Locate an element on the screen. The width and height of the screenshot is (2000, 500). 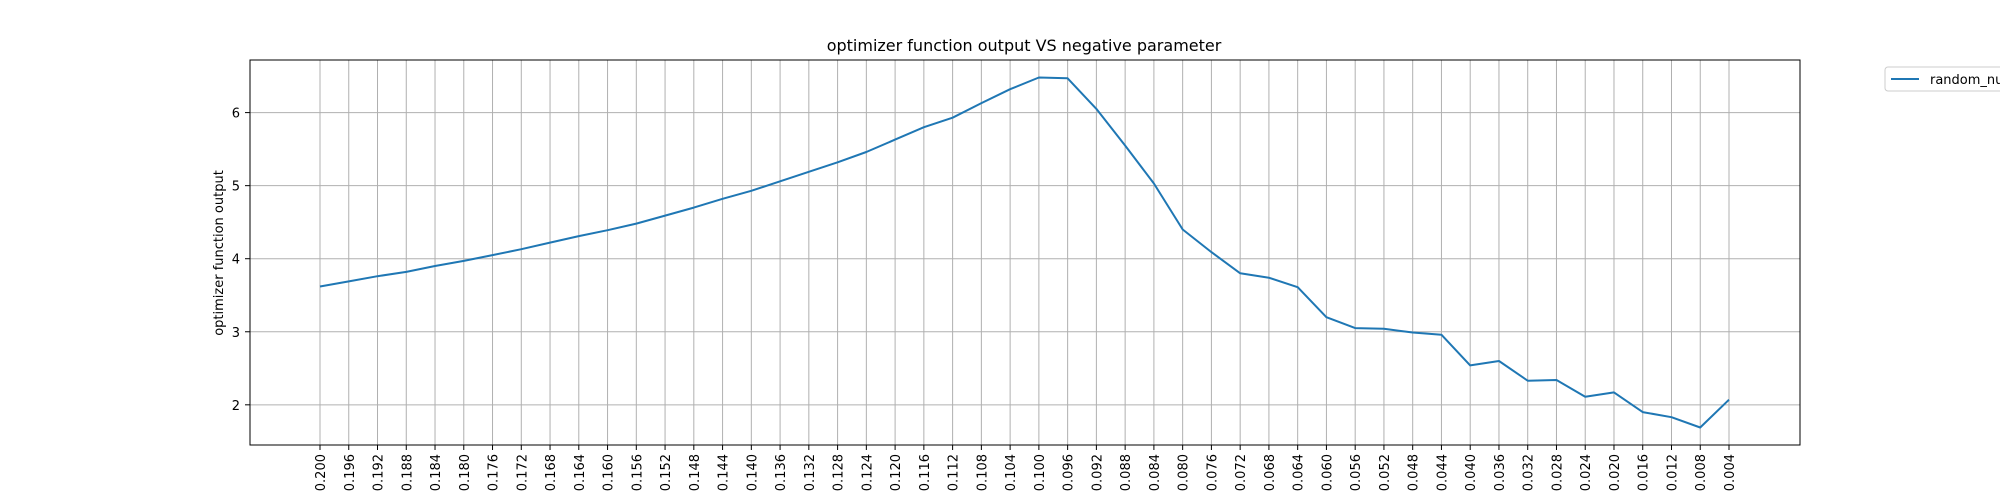
x-tick-label: 0.172 is located at coordinates (522, 472).